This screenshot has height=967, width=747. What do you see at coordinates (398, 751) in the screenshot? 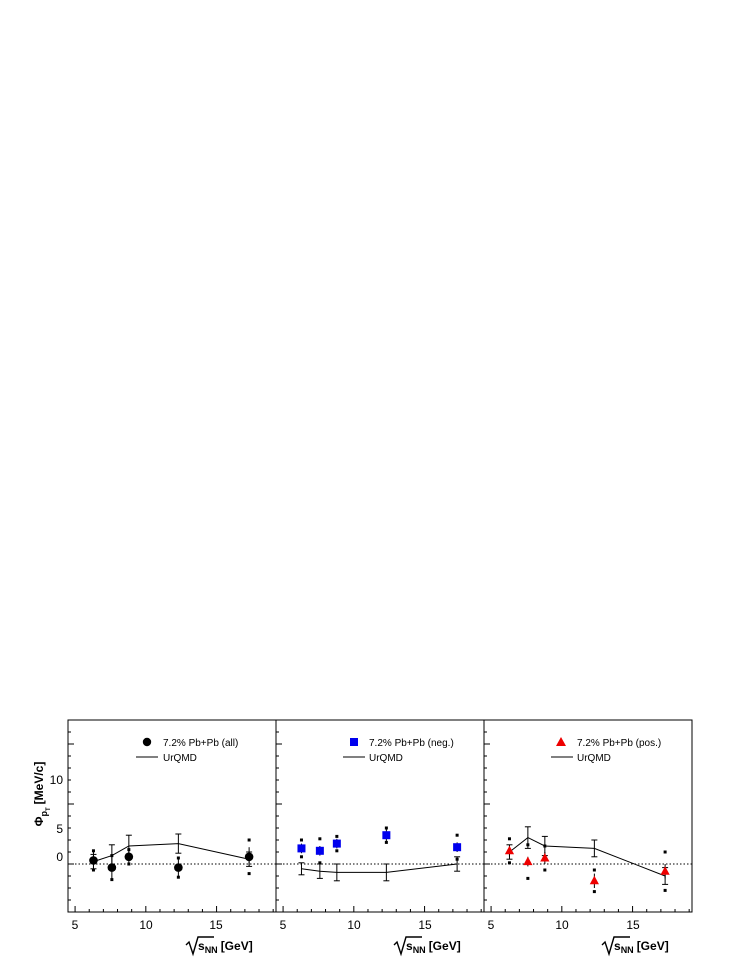
I see `p2-legend: 7.2% Pb+Pb (neg.) UrQMD` at bounding box center [398, 751].